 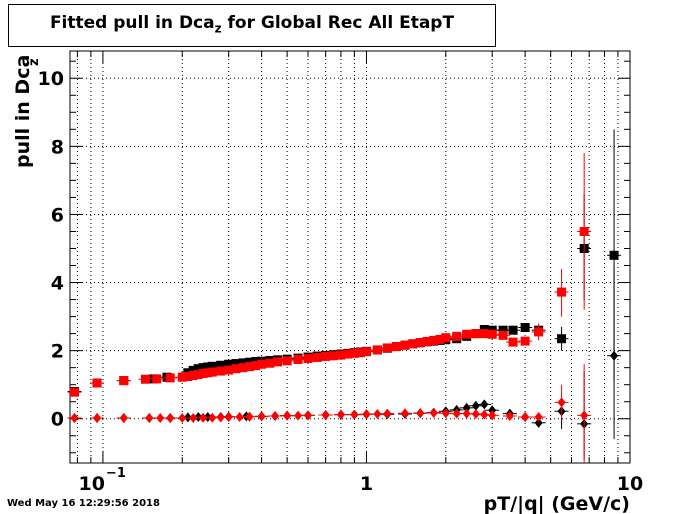 What do you see at coordinates (366, 484) in the screenshot?
I see `x-tick-label: 1` at bounding box center [366, 484].